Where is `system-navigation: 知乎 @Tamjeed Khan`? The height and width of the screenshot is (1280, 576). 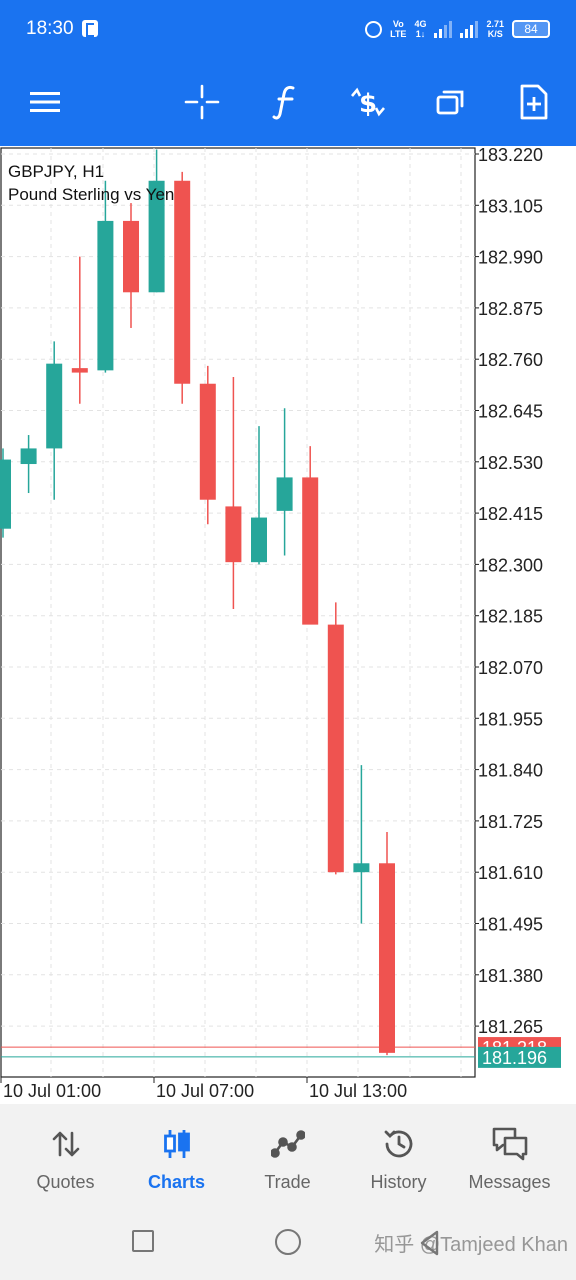
system-navigation: 知乎 @Tamjeed Khan is located at coordinates (288, 1242).